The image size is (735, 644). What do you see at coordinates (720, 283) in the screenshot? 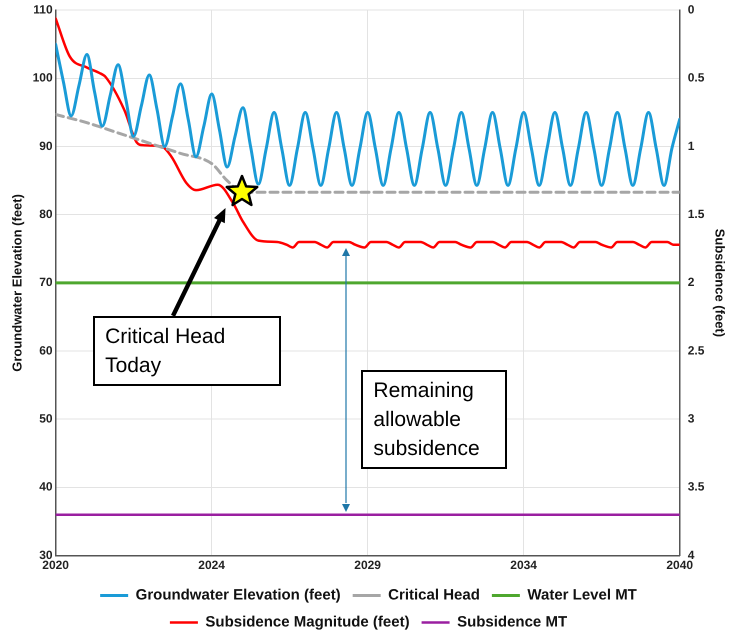
I see `y2-axis-title: Subsidence (feet)` at bounding box center [720, 283].